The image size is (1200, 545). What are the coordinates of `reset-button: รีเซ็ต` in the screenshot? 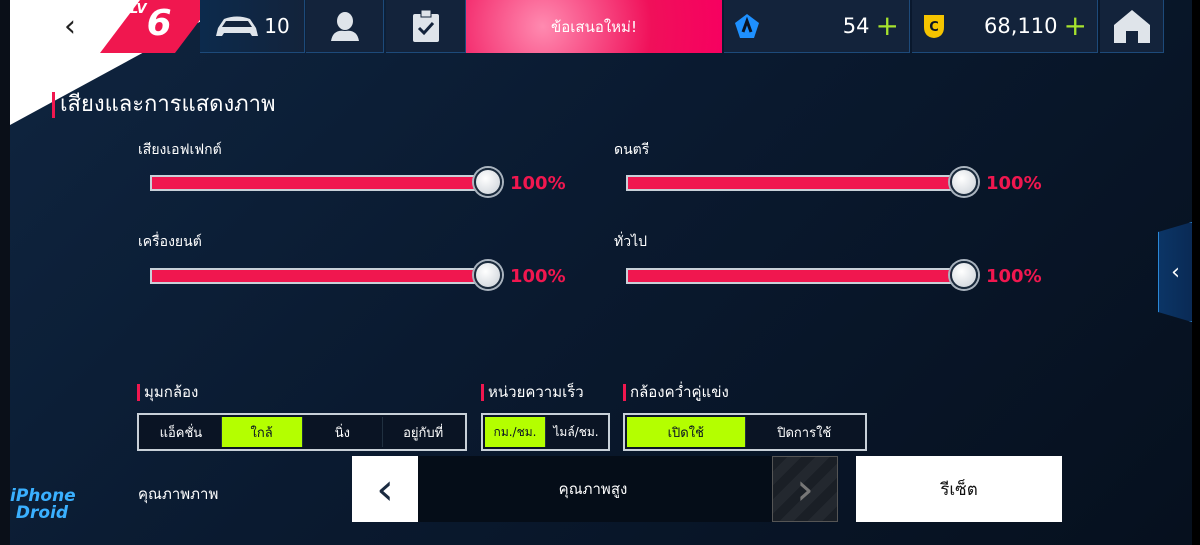 It's located at (959, 489).